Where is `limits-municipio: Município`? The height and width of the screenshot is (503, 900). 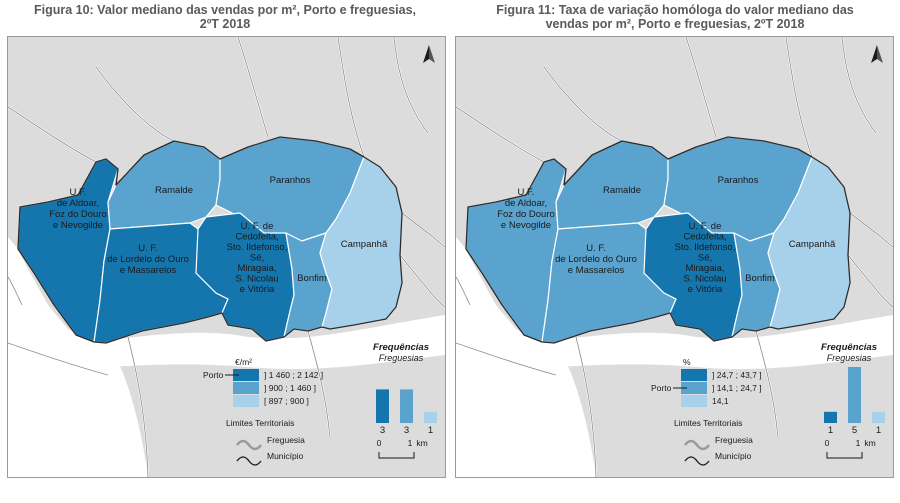
limits-municipio: Município is located at coordinates (733, 456).